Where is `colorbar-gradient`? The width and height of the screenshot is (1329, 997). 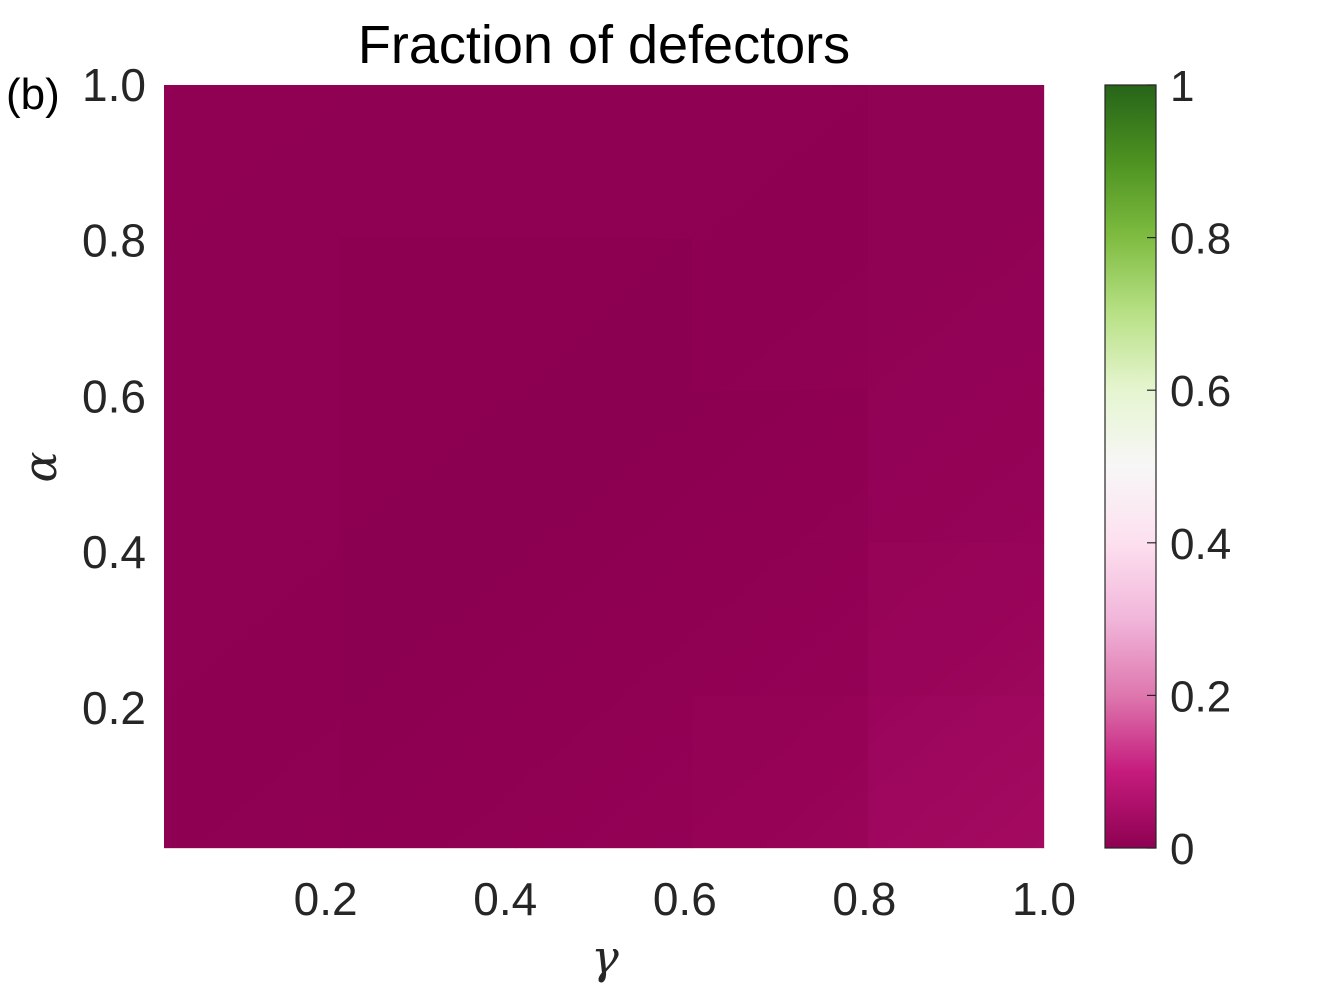 colorbar-gradient is located at coordinates (1130, 466).